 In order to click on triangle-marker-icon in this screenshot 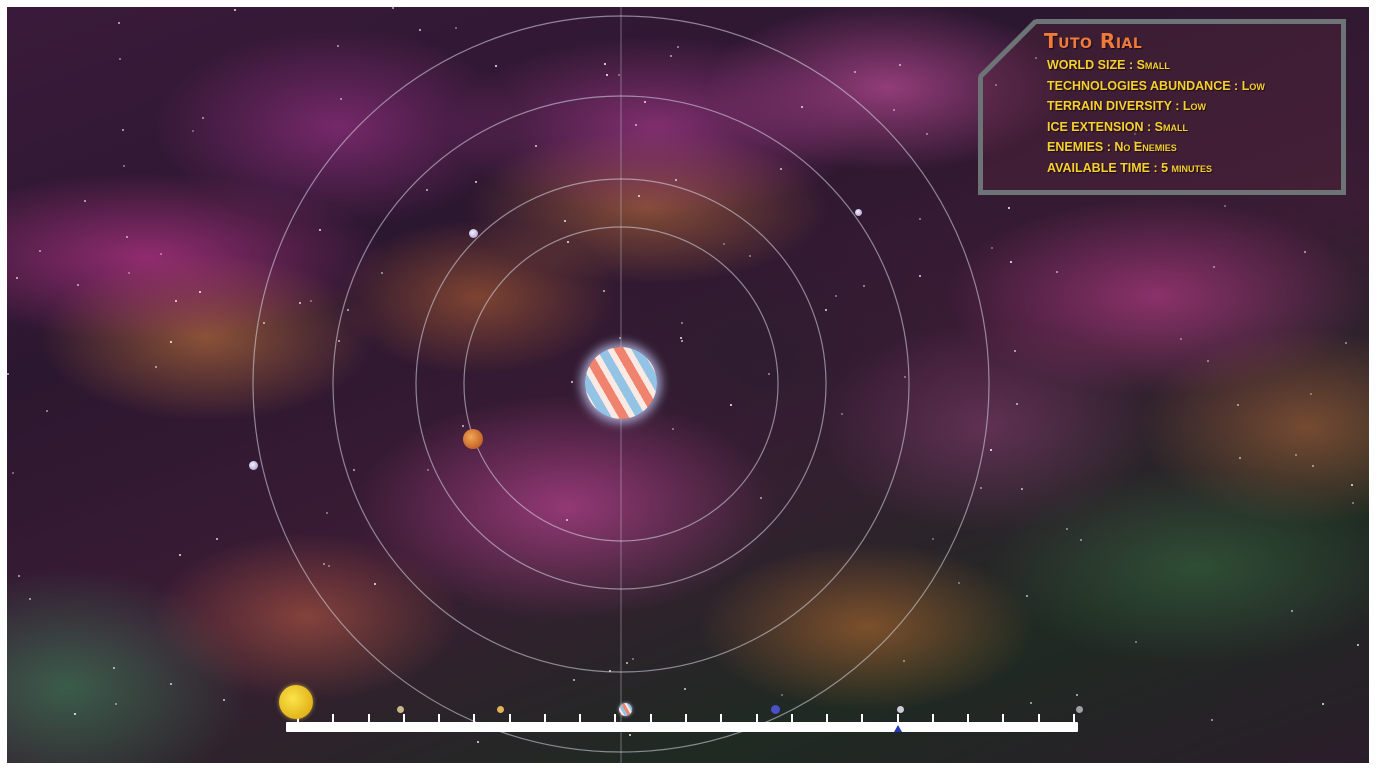, I will do `click(898, 728)`.